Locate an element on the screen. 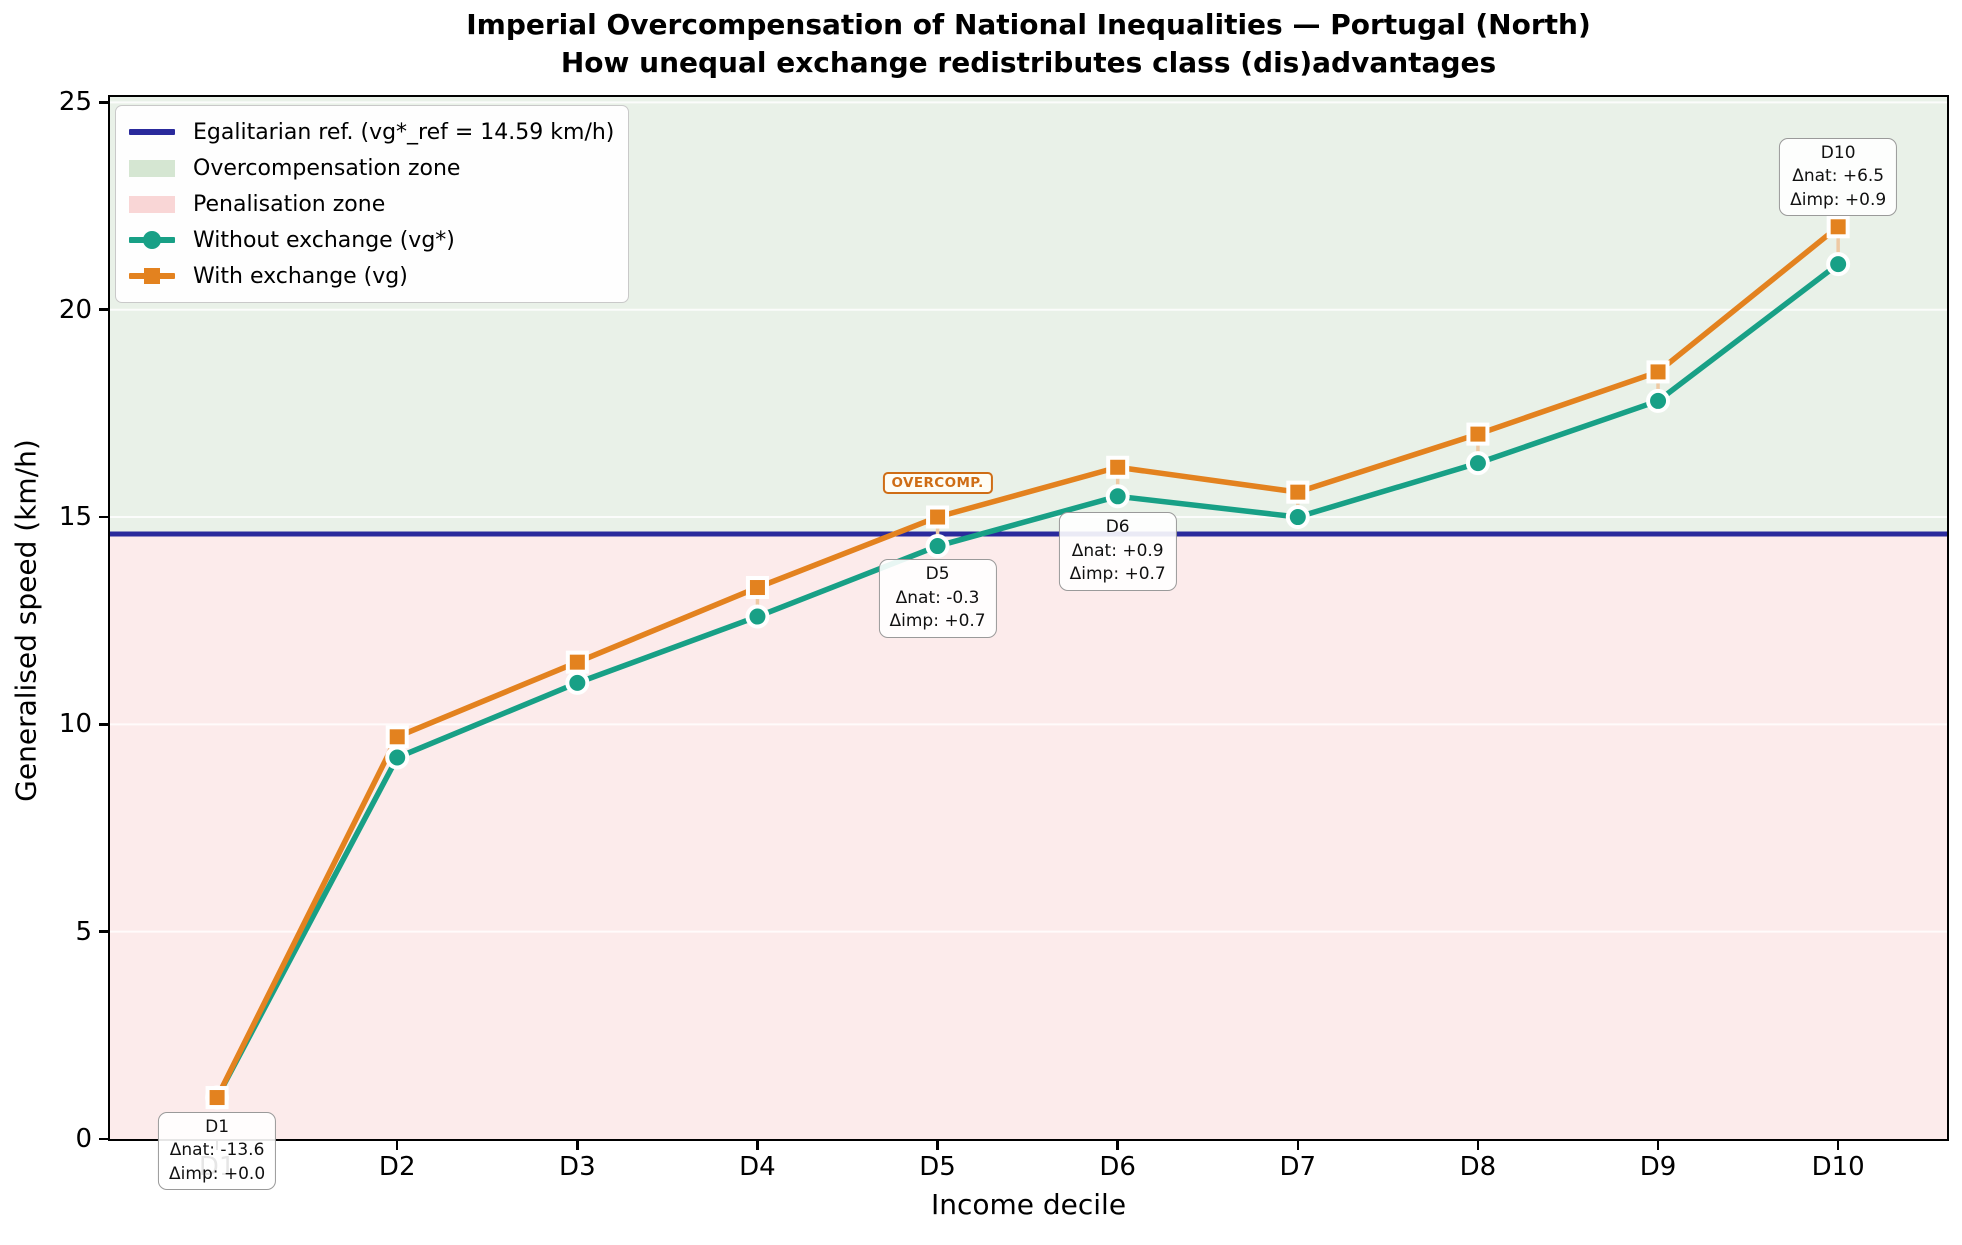  data-point-square-D6 is located at coordinates (1118, 467).